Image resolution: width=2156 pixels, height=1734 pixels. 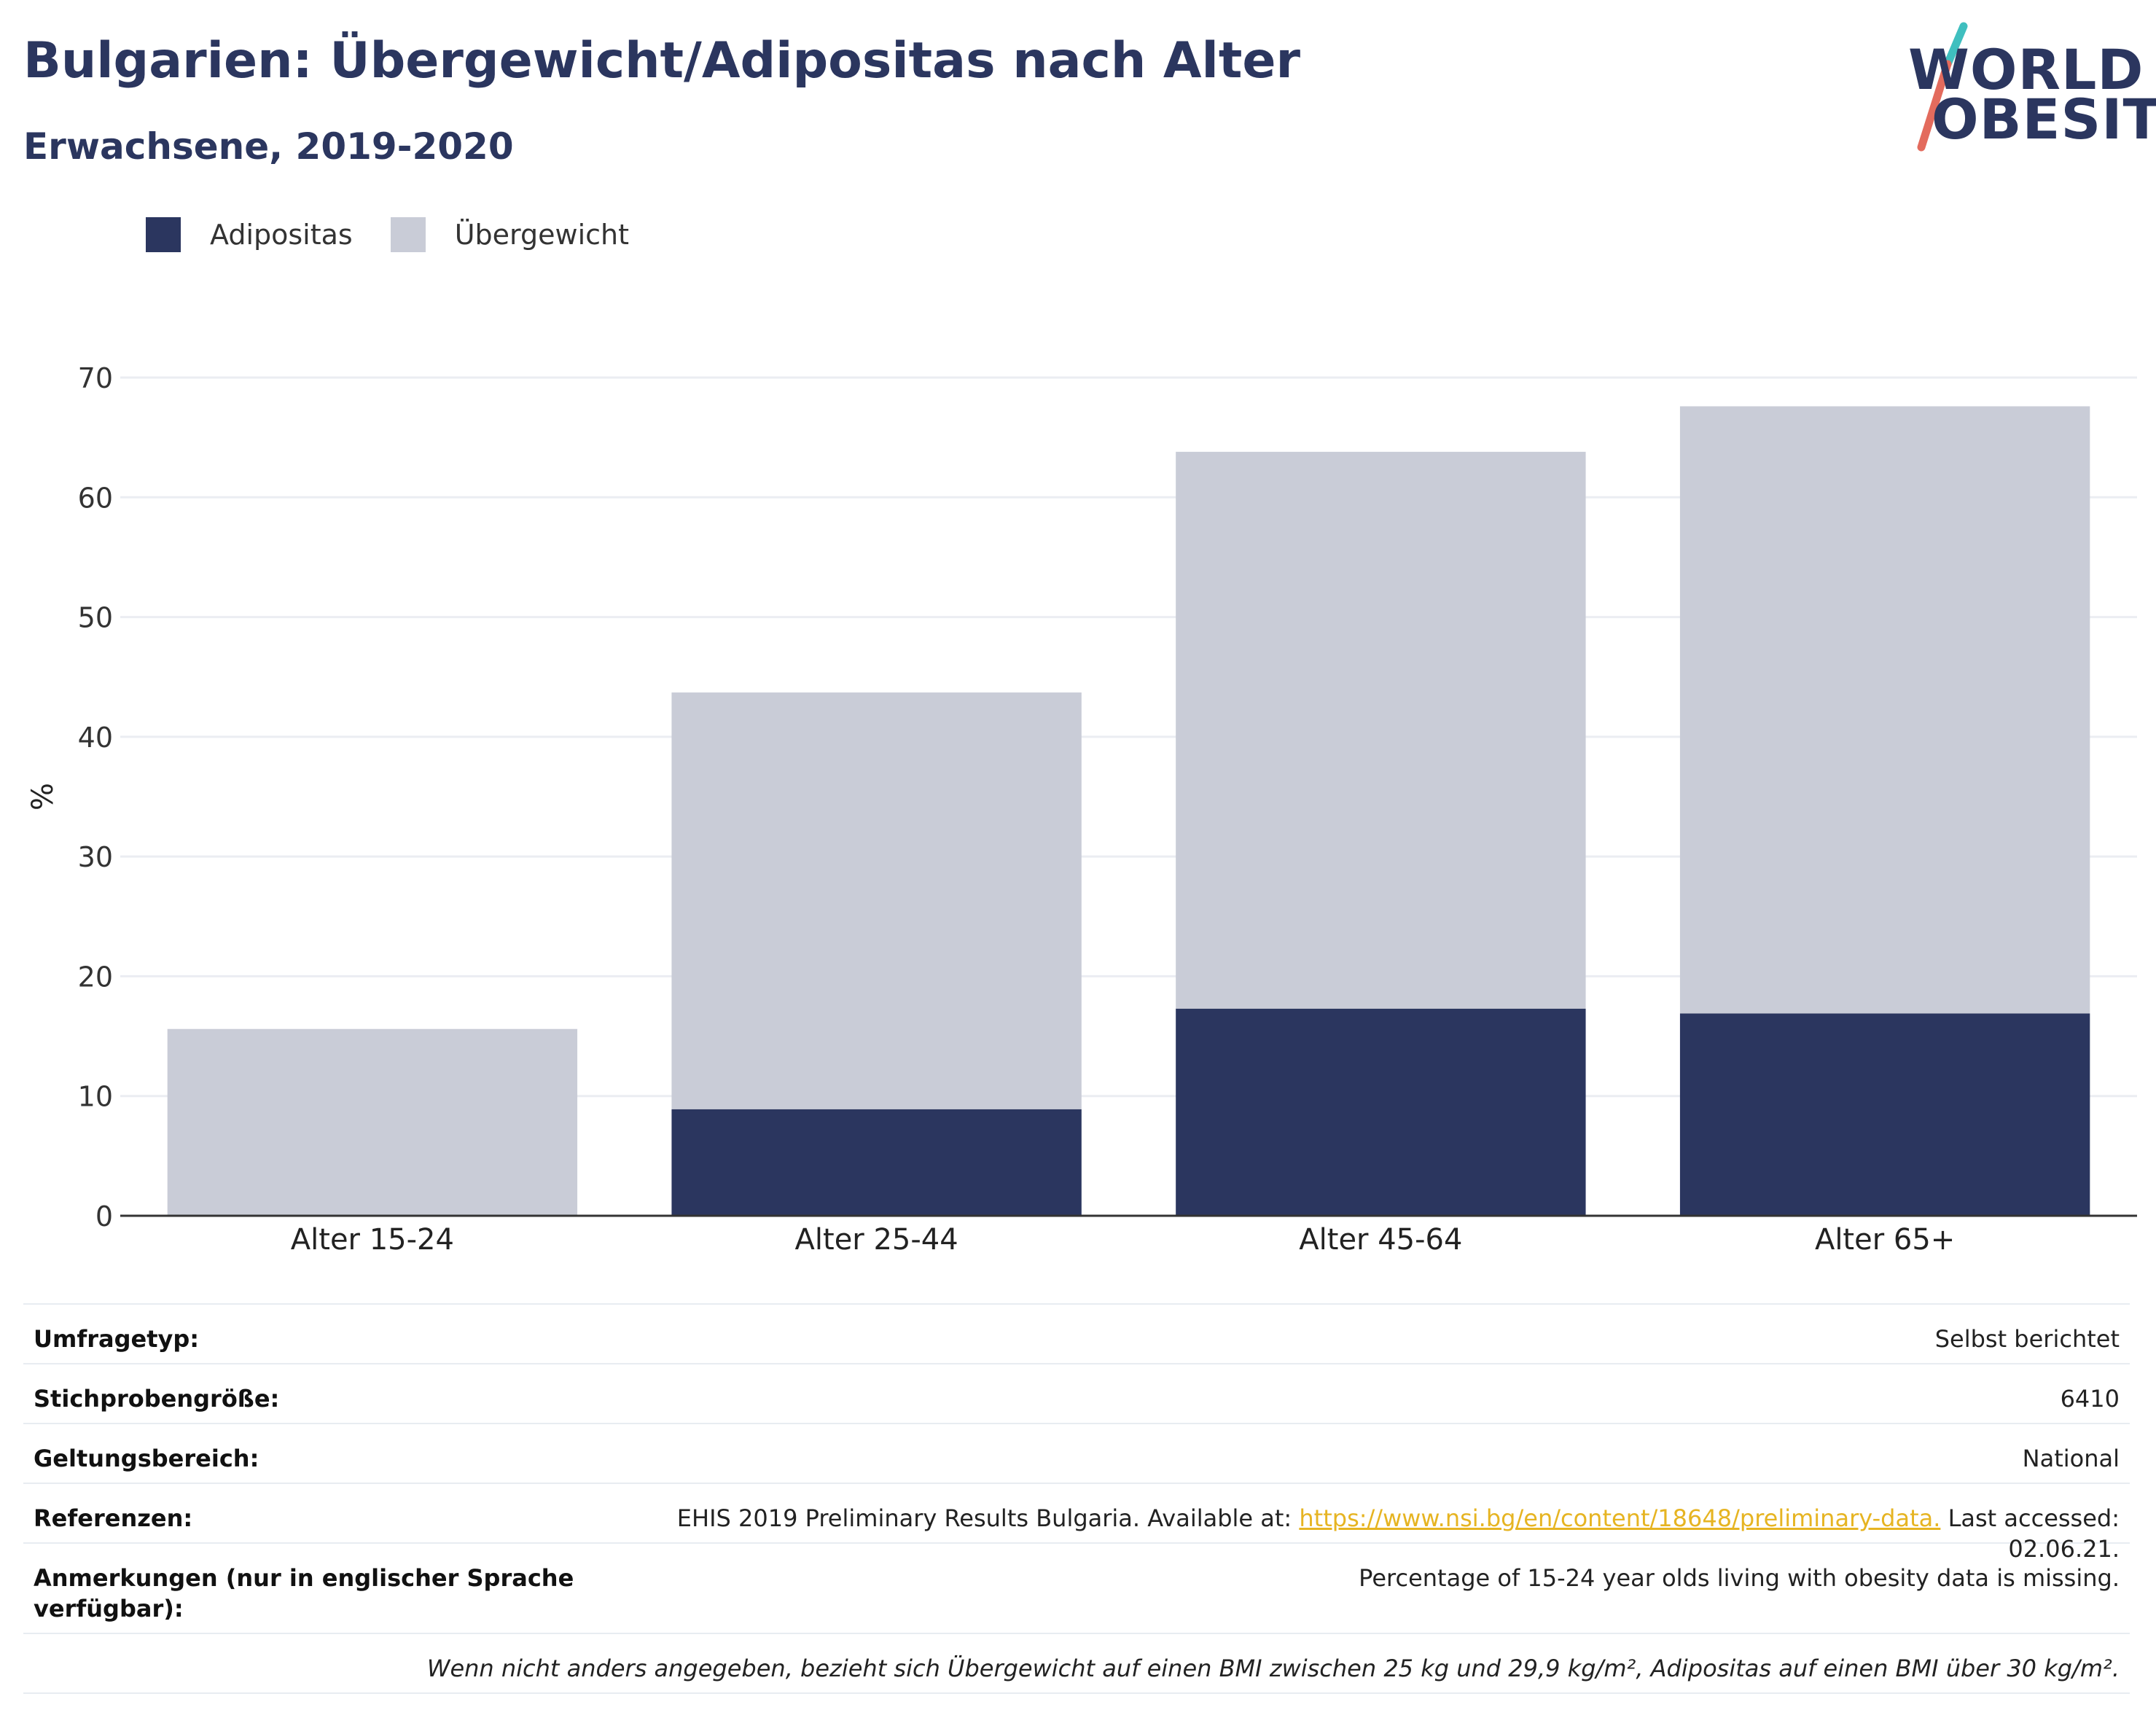 I want to click on logo-slash-icon, so click(x=1943, y=87).